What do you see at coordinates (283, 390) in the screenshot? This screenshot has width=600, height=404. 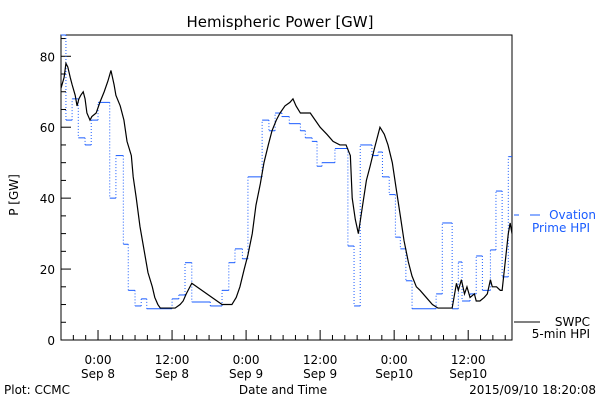 I see `x-axis-label: Date and Time` at bounding box center [283, 390].